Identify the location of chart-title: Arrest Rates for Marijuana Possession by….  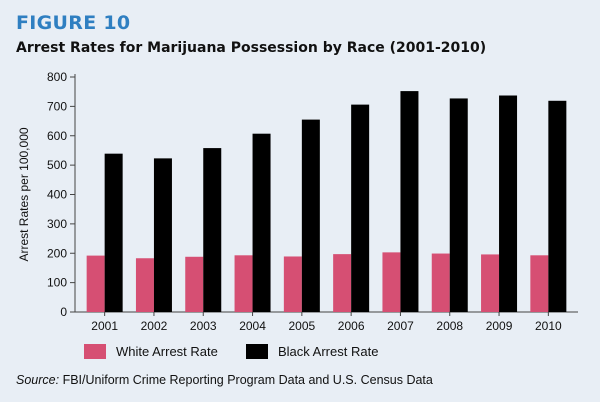
(251, 48).